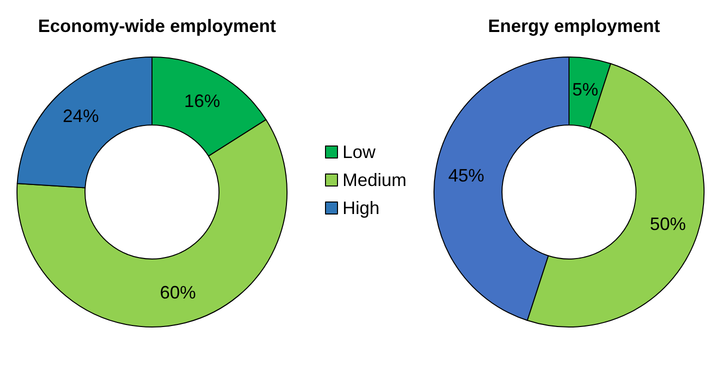 This screenshot has height=374, width=728. Describe the element at coordinates (574, 26) in the screenshot. I see `chart-title: Energy employment` at that location.